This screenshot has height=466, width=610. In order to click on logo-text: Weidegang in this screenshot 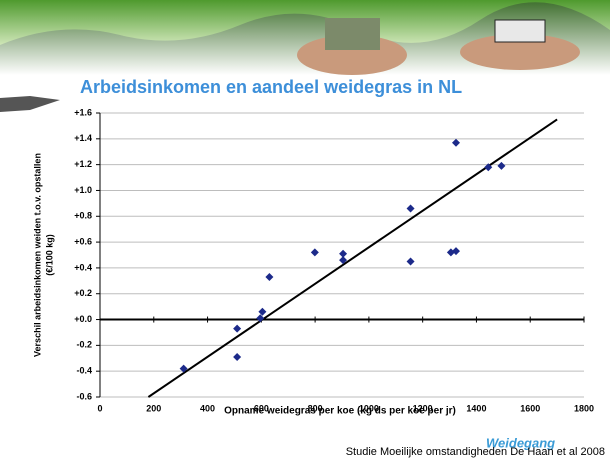, I will do `click(520, 442)`.